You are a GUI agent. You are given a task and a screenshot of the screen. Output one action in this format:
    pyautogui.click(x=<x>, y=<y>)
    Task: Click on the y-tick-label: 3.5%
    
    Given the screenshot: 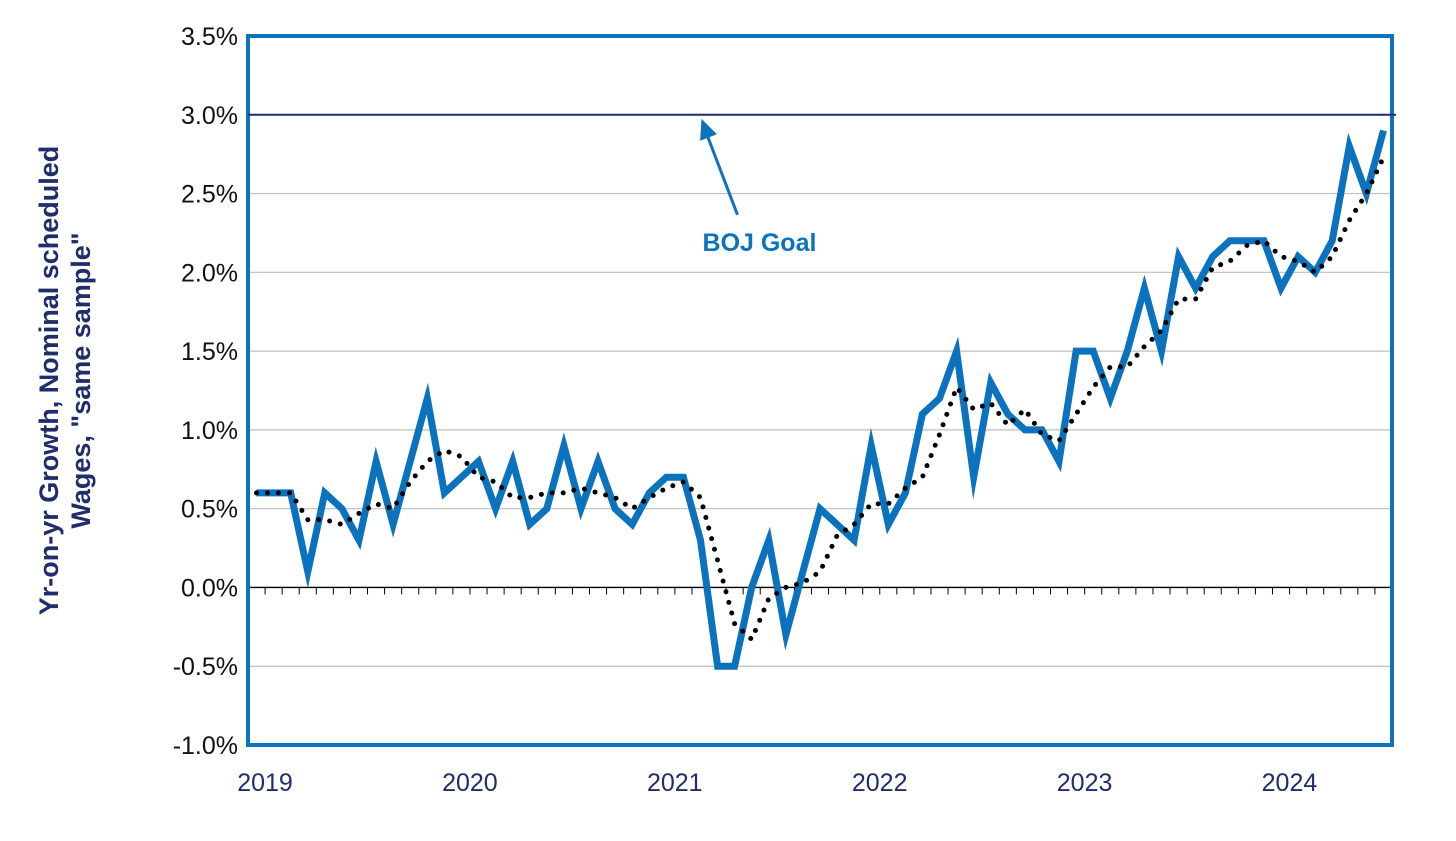 What is the action you would take?
    pyautogui.click(x=209, y=37)
    